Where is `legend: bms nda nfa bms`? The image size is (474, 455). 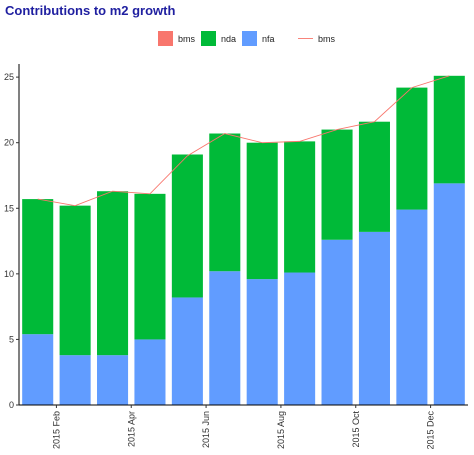
legend: bms nda nfa bms is located at coordinates (247, 38).